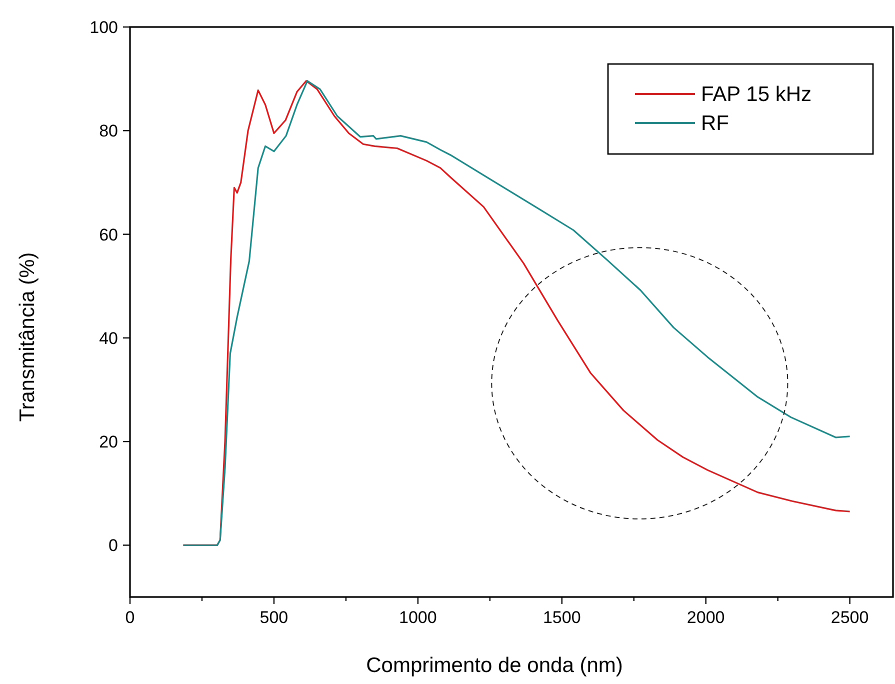 This screenshot has height=684, width=895. What do you see at coordinates (108, 442) in the screenshot?
I see `y-tick-label: 20` at bounding box center [108, 442].